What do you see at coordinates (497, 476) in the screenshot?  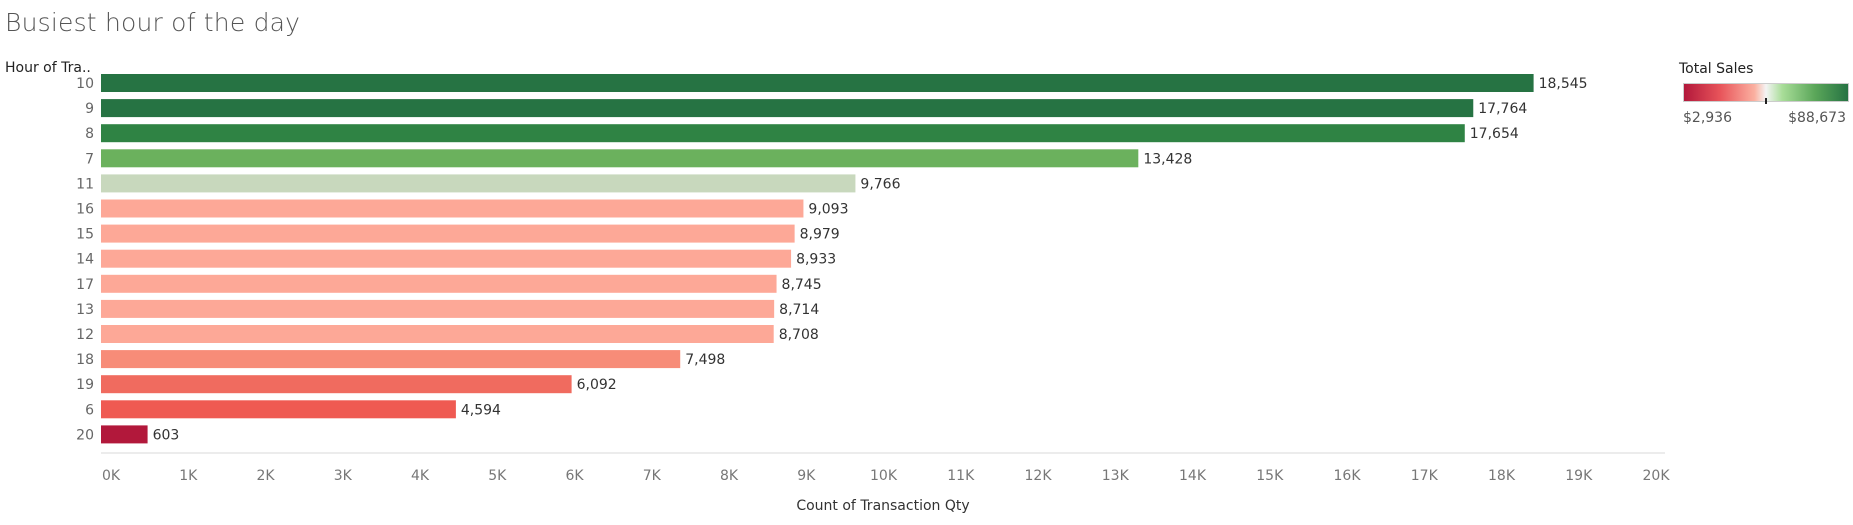 I see `x-tick-label: 5K` at bounding box center [497, 476].